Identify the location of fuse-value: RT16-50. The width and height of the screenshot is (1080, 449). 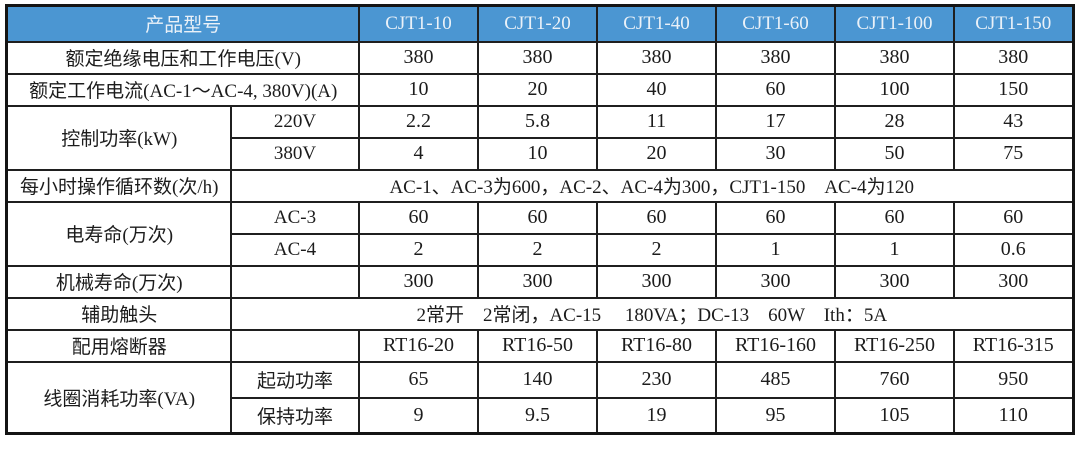
(537, 345).